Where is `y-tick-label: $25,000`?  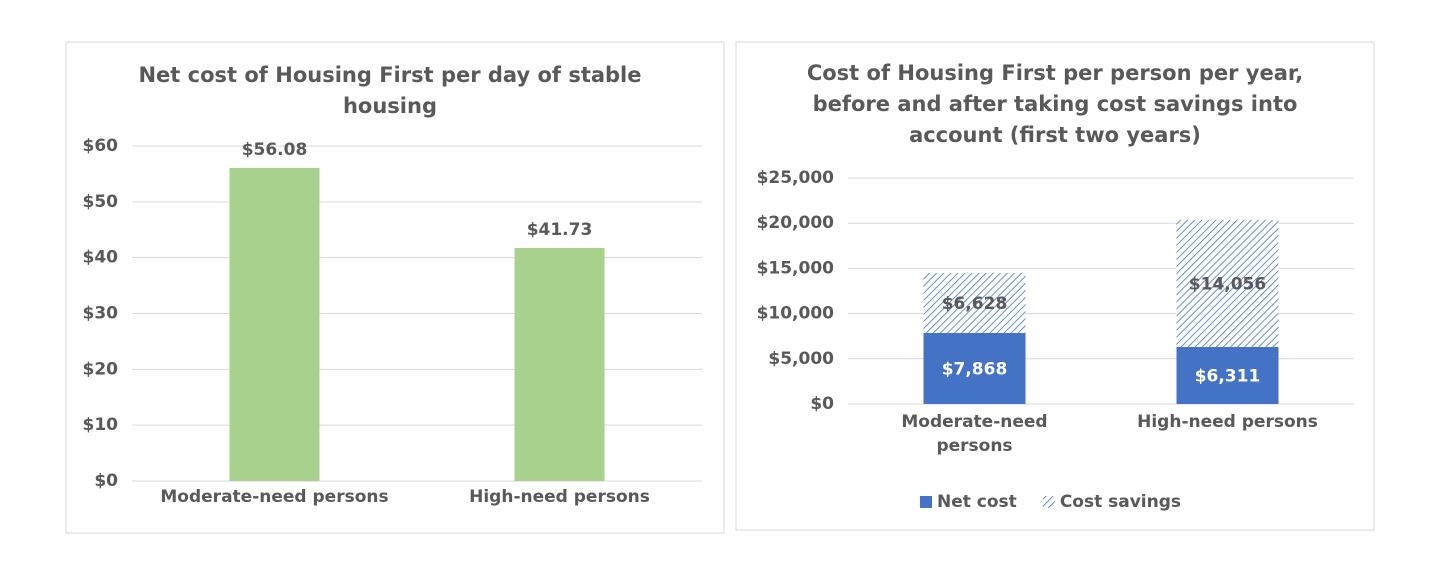 y-tick-label: $25,000 is located at coordinates (796, 178).